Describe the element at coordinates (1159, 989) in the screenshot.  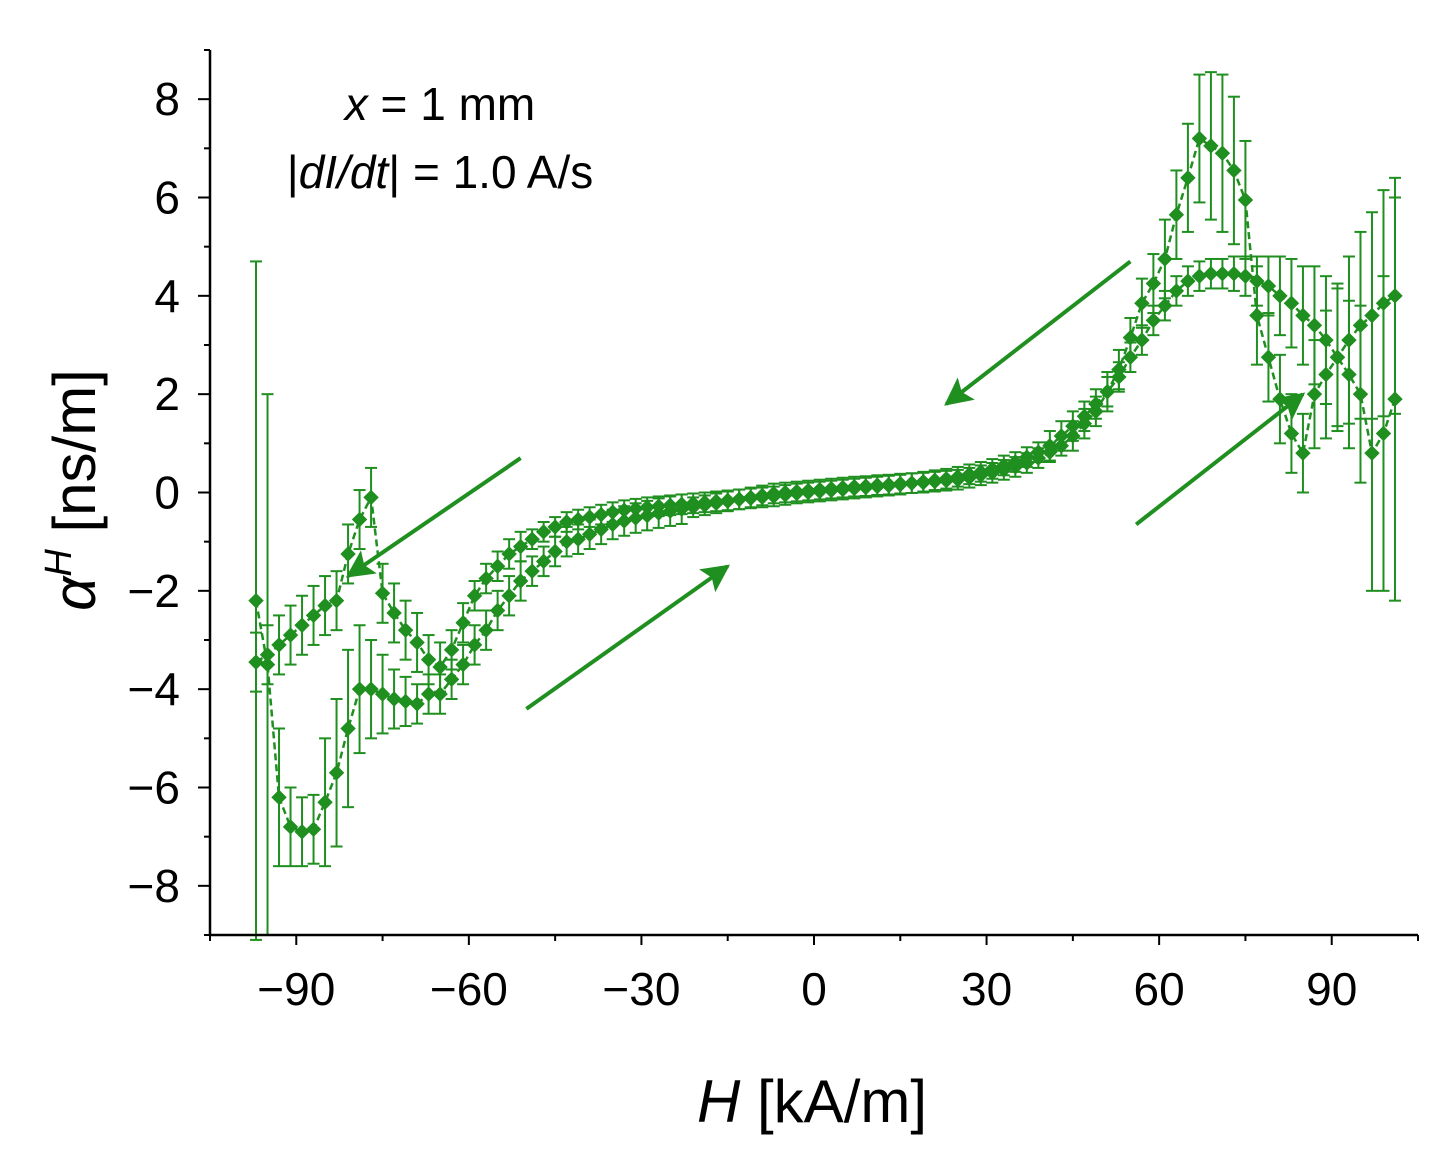
I see `x-tick-label: 60` at that location.